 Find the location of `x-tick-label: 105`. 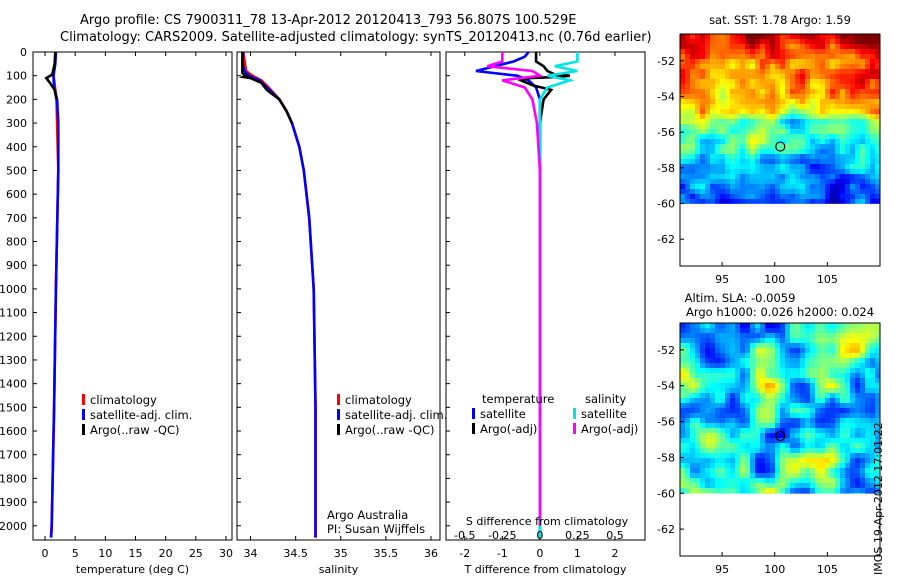

x-tick-label: 105 is located at coordinates (827, 279).